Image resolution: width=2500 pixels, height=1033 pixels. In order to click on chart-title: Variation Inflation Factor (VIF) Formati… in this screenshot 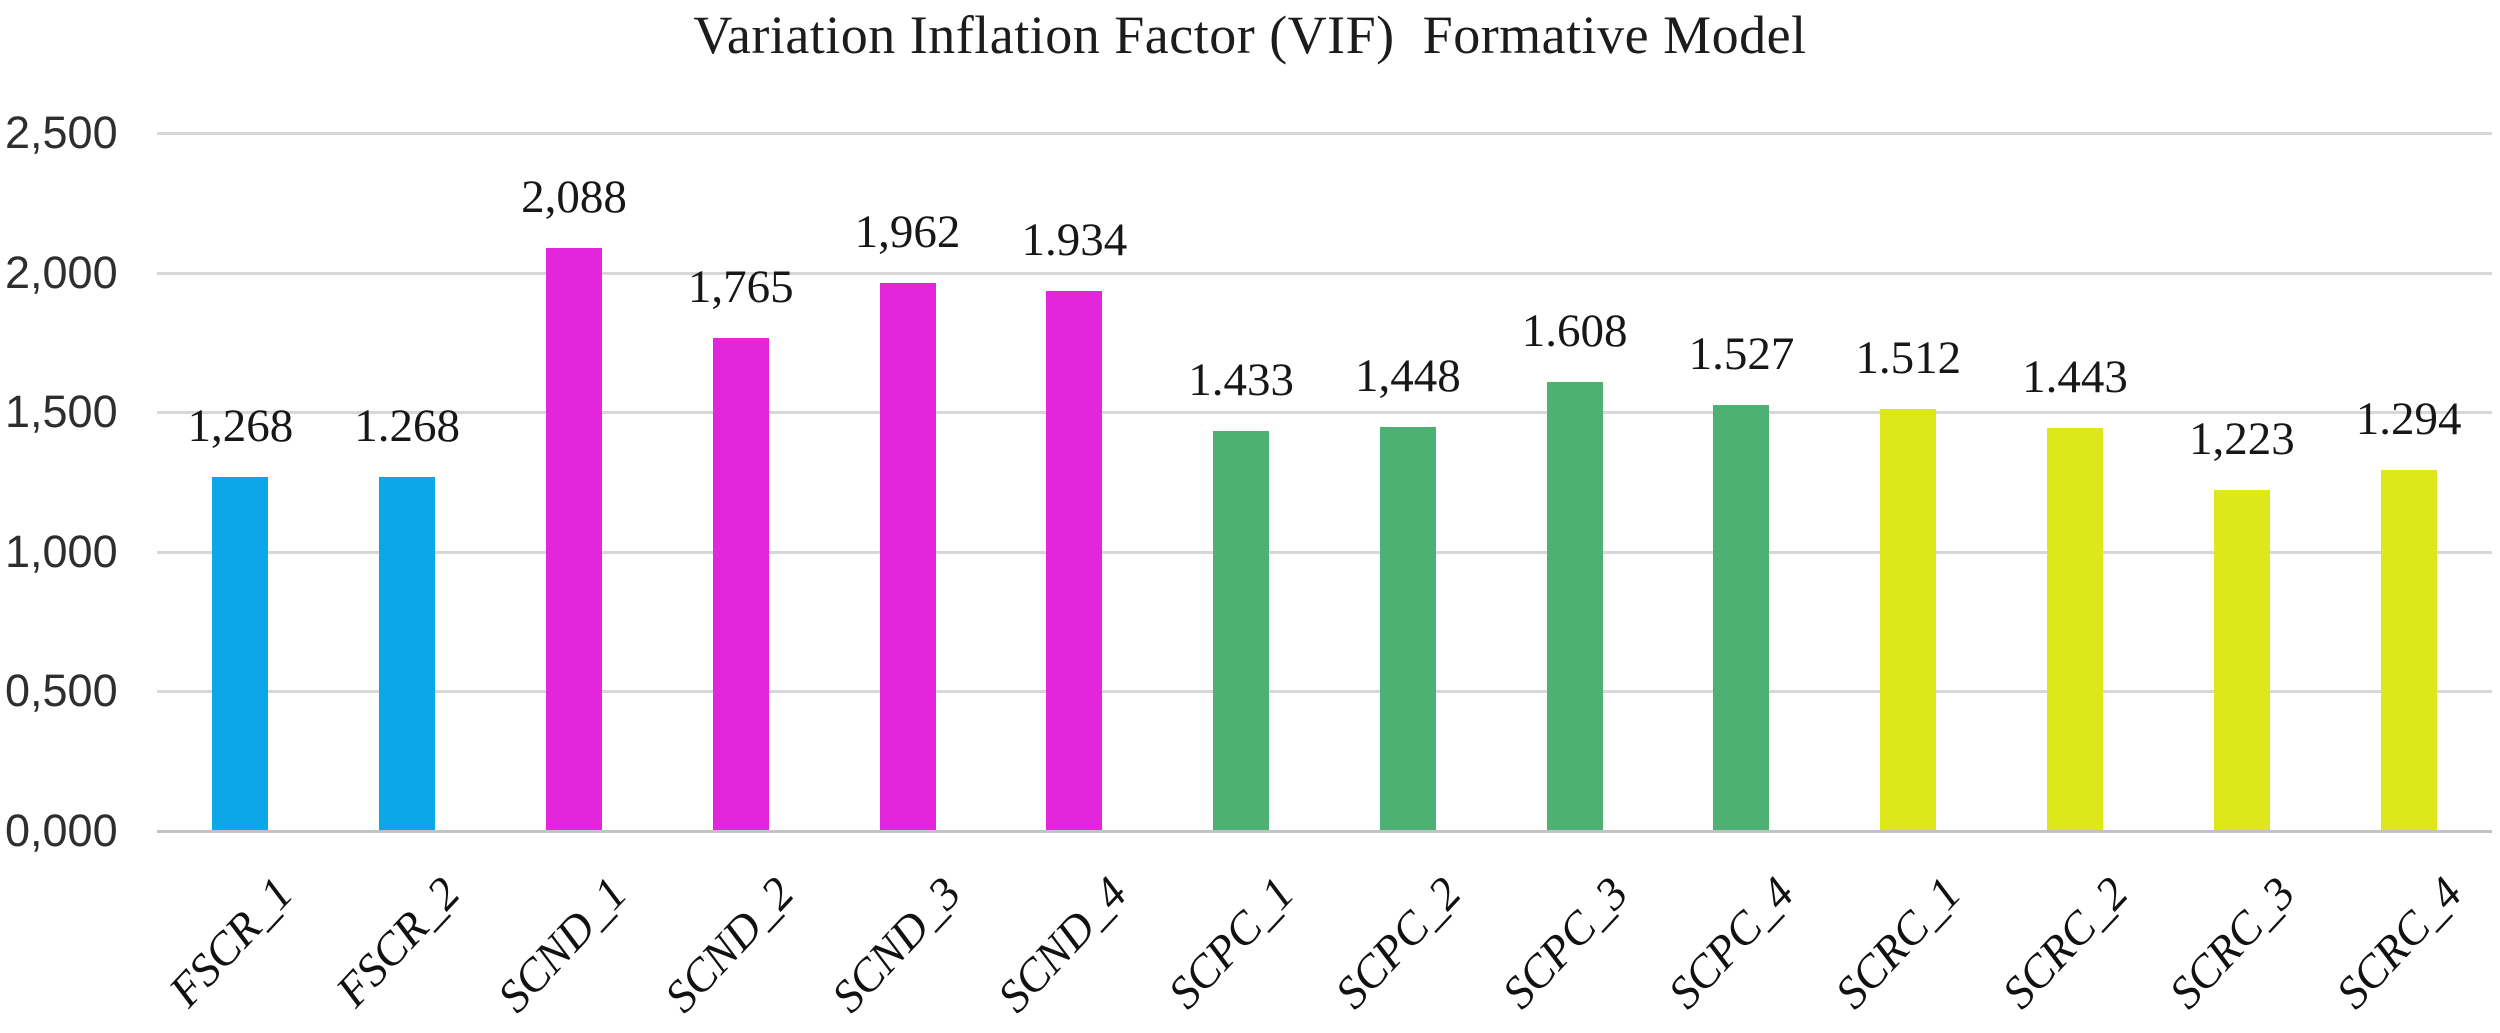, I will do `click(1250, 35)`.